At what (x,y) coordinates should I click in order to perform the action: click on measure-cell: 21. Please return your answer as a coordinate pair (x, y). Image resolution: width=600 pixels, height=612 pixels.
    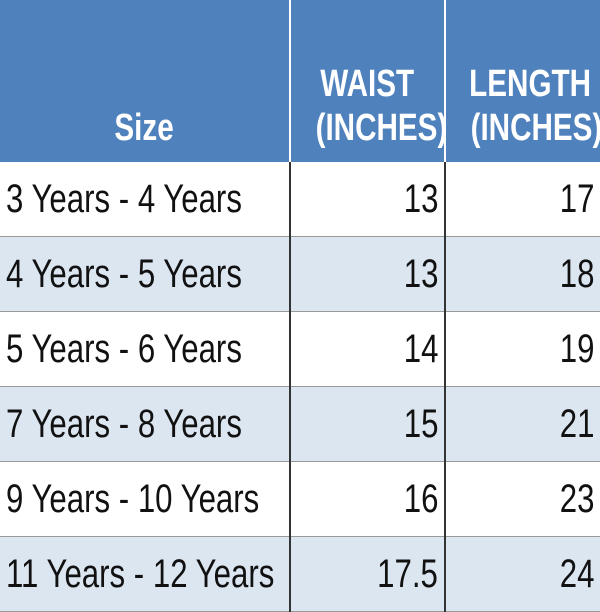
    Looking at the image, I should click on (522, 424).